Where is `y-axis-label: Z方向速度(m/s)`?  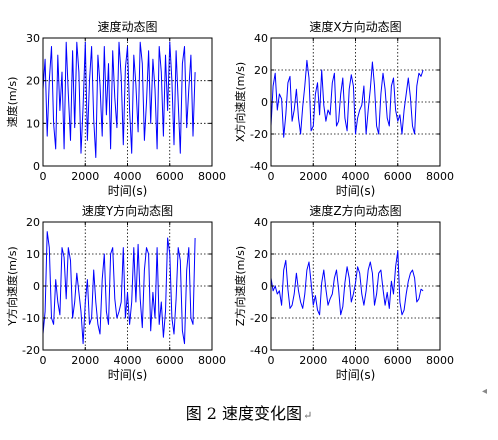 y-axis-label: Z方向速度(m/s) is located at coordinates (240, 286).